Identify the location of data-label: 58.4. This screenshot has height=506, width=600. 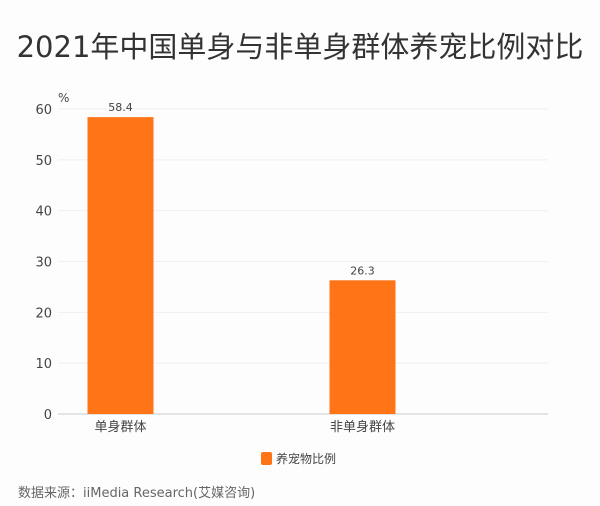
(120, 107).